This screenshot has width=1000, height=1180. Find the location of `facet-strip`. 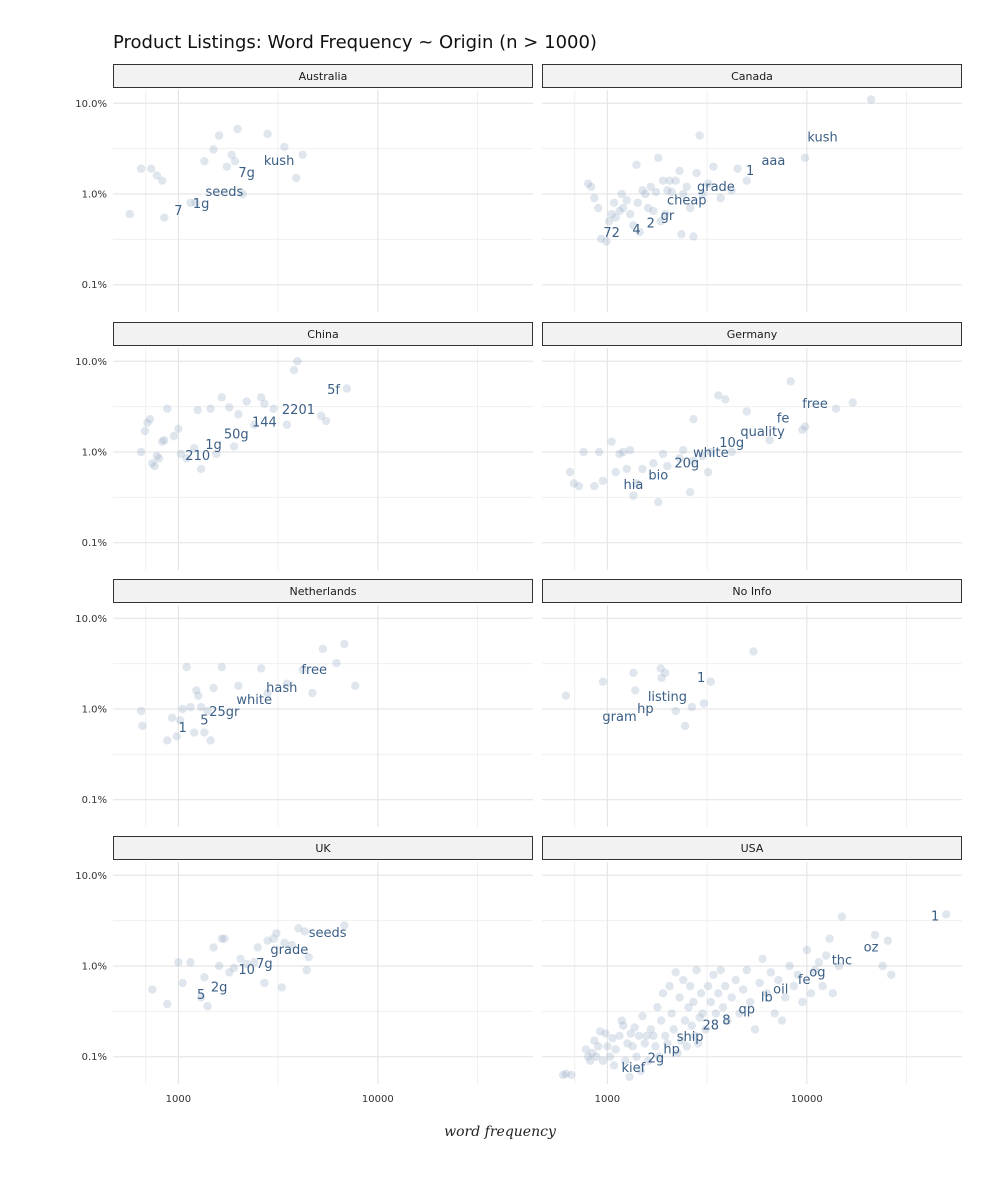

facet-strip is located at coordinates (752, 848).